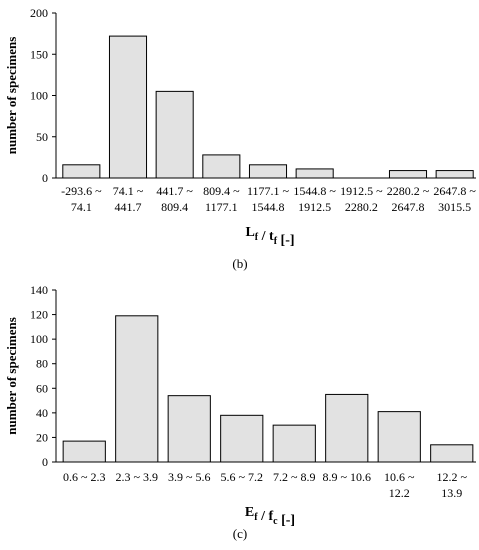  Describe the element at coordinates (275, 521) in the screenshot. I see `x-axis-label-subscript: c` at that location.